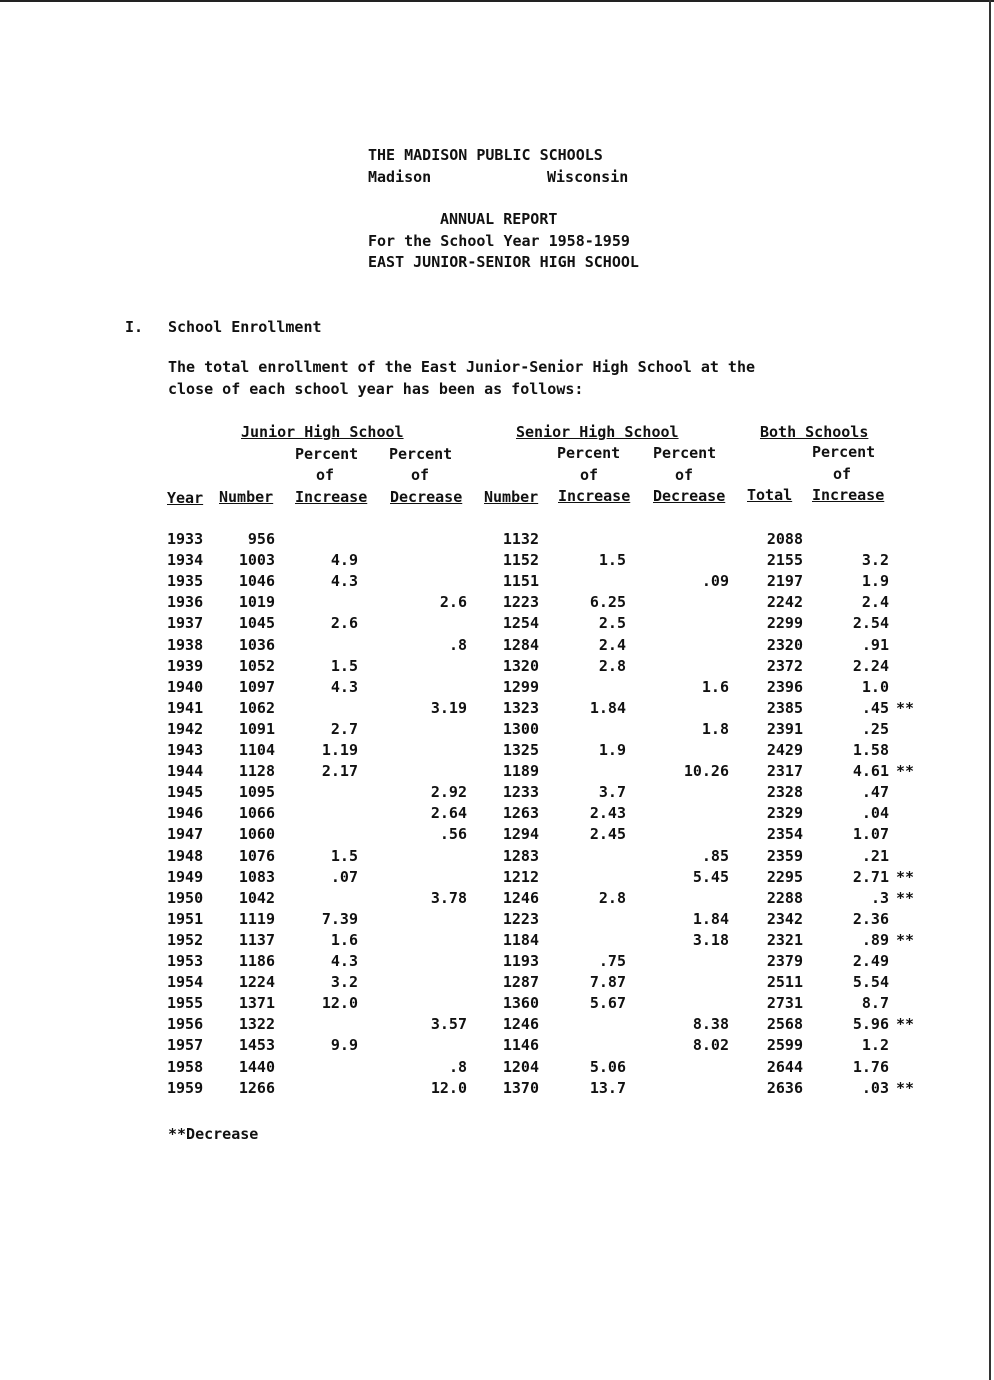  Describe the element at coordinates (256, 707) in the screenshot. I see `cell-jr-number: 1062` at that location.